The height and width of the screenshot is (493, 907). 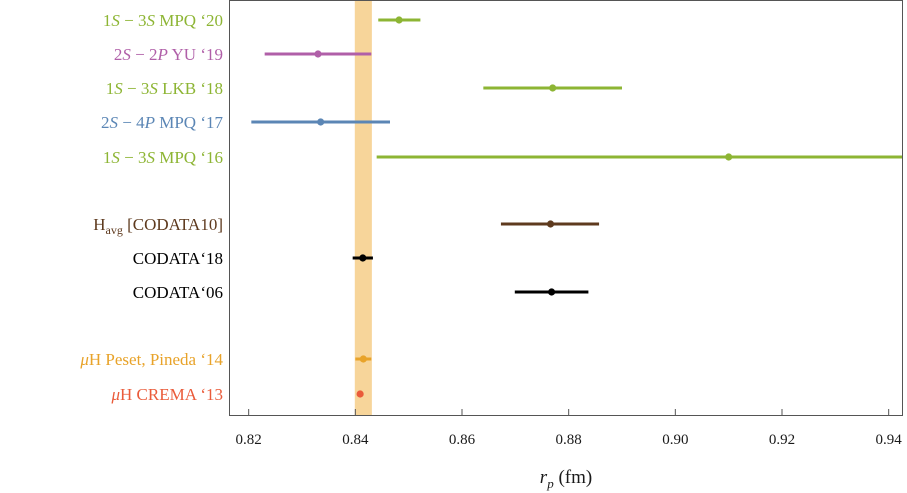 What do you see at coordinates (782, 440) in the screenshot?
I see `x-tick-label: 0.92` at bounding box center [782, 440].